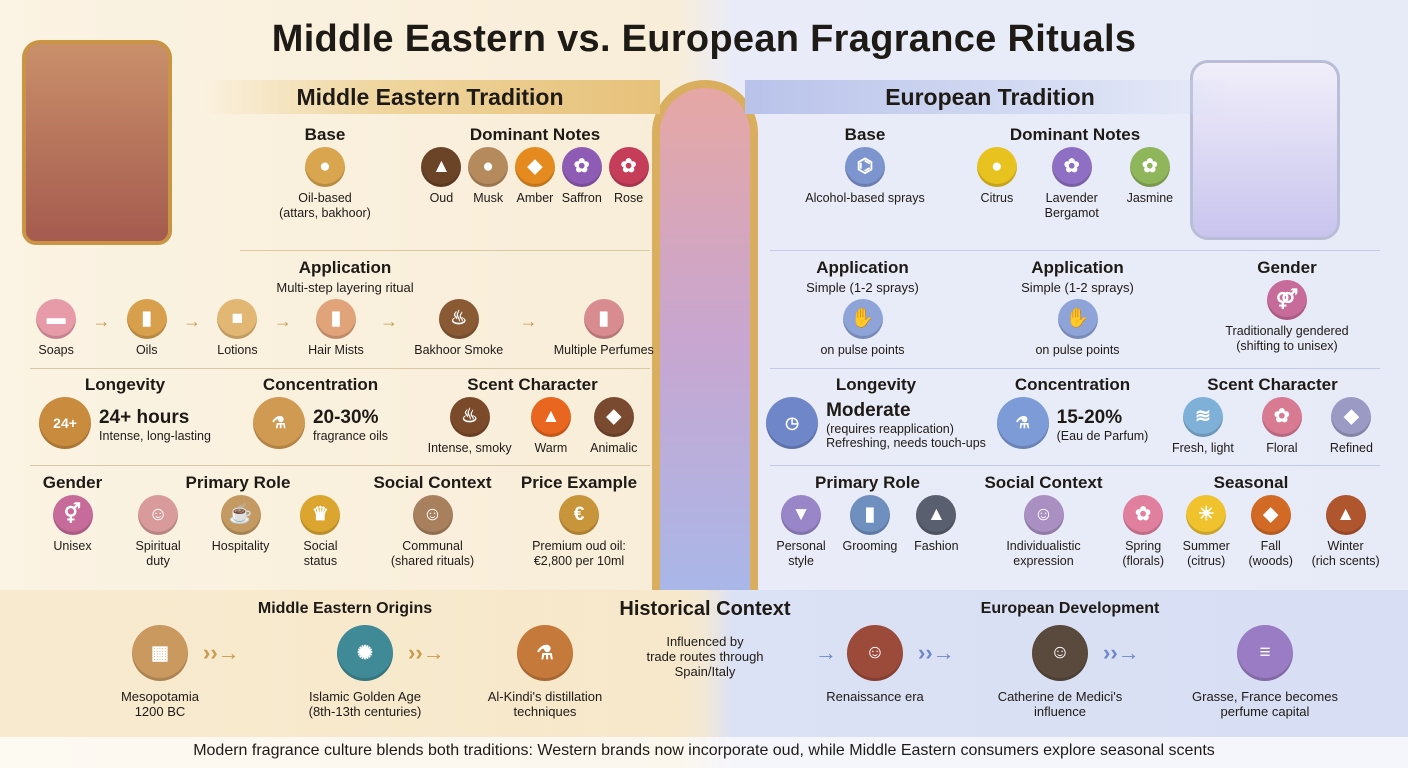  Describe the element at coordinates (1150, 176) in the screenshot. I see `eu-notes-item: ✿ Jasmine` at that location.